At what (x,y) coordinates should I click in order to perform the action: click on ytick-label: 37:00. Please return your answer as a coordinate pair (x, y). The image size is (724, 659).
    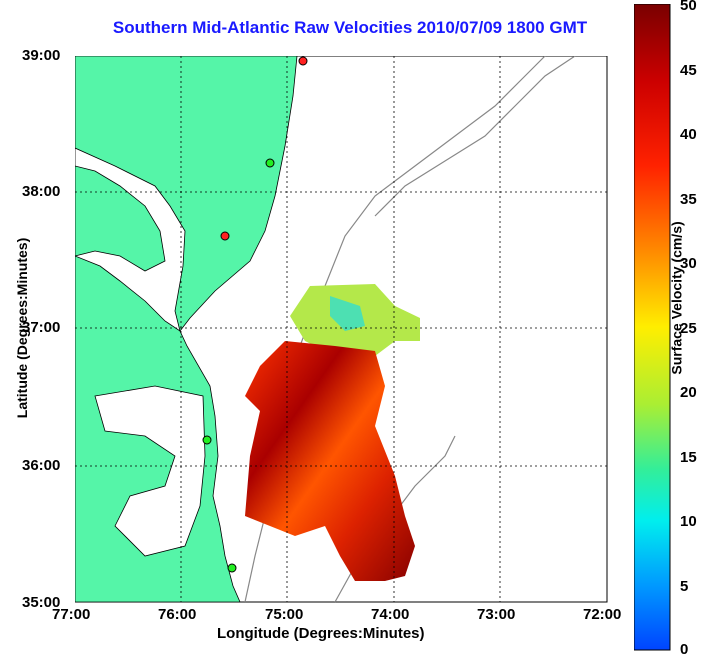
    Looking at the image, I should click on (41, 327).